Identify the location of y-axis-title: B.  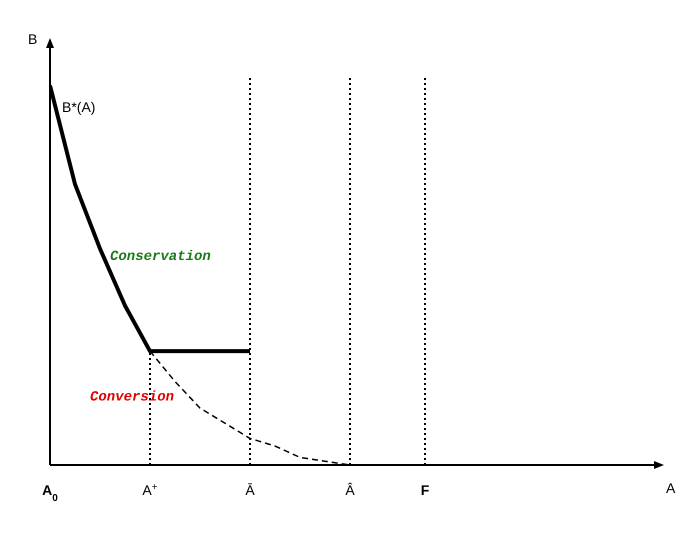
(33, 39).